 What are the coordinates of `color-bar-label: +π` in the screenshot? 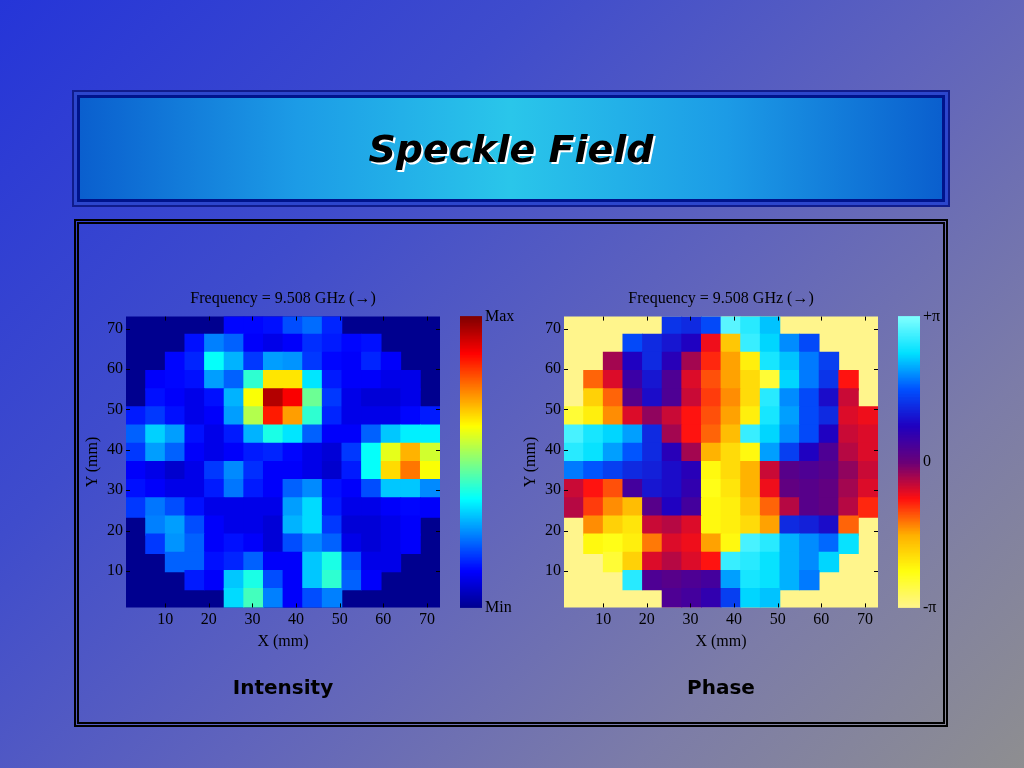 It's located at (932, 315).